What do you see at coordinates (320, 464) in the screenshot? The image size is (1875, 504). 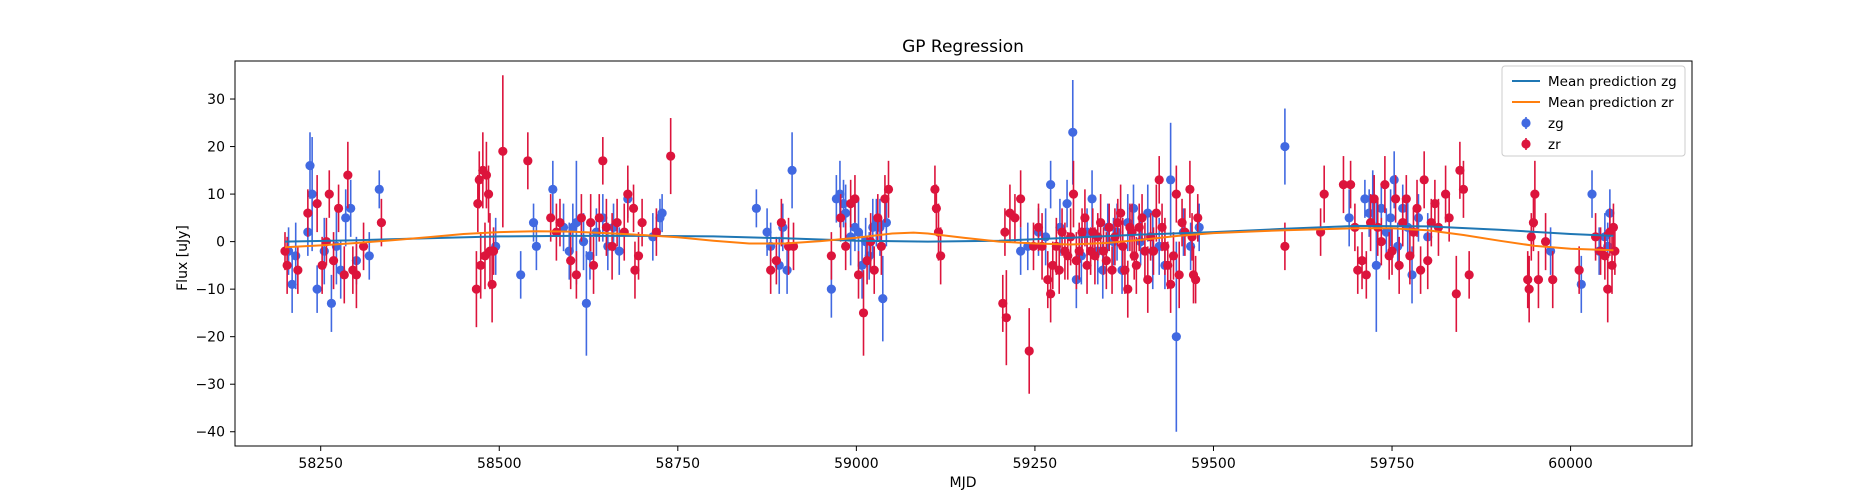 I see `x-tick-label: 58250` at bounding box center [320, 464].